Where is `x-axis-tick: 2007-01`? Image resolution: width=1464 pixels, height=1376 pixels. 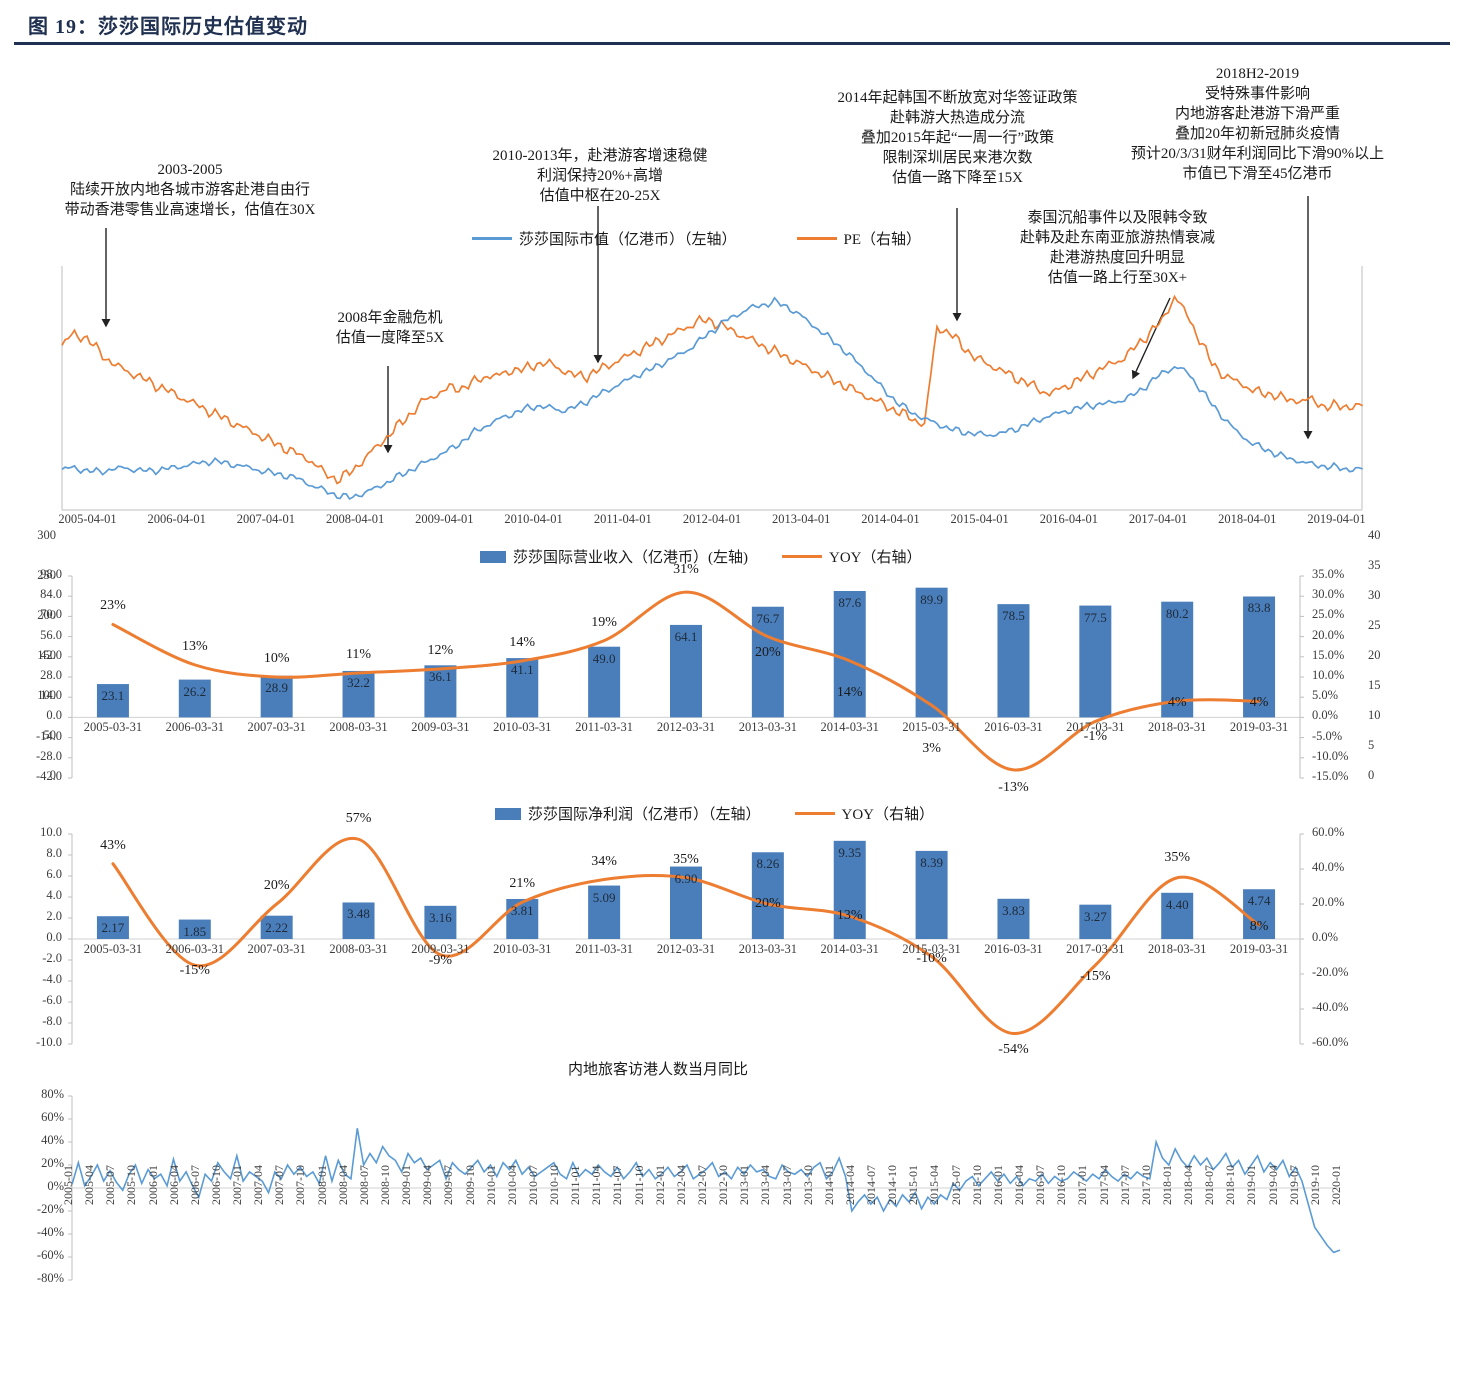
x-axis-tick: 2007-01 is located at coordinates (237, 1185).